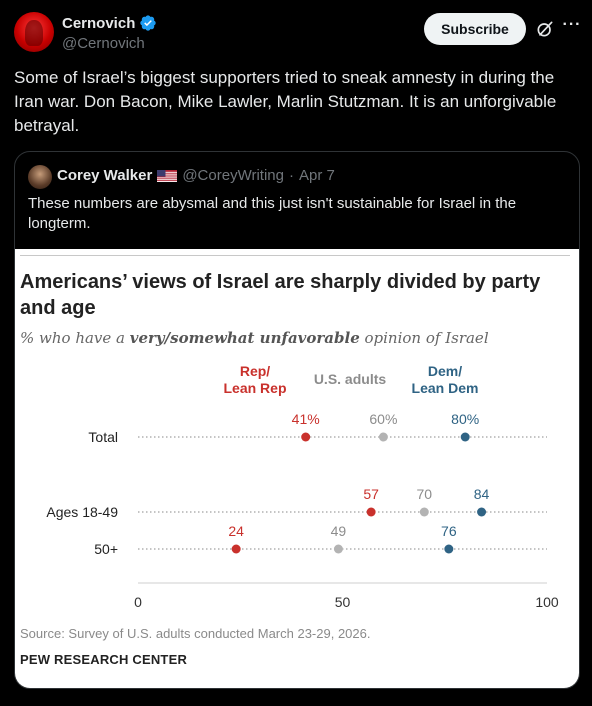 This screenshot has height=706, width=592. I want to click on grok-icon, so click(545, 29).